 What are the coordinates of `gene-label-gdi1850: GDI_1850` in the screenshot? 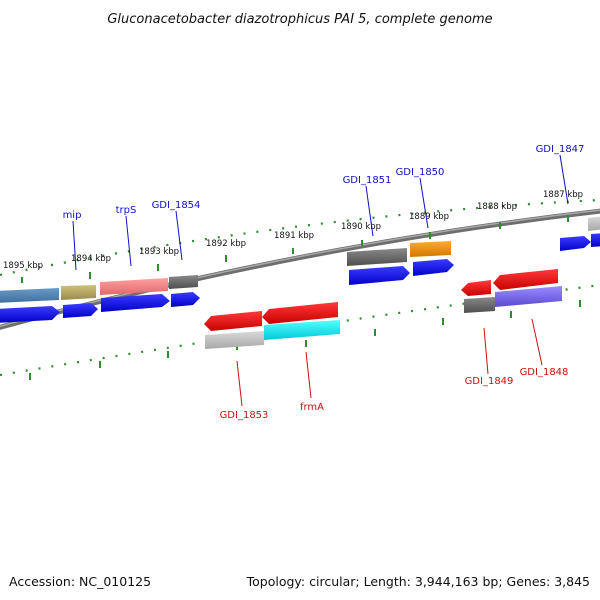 It's located at (420, 172).